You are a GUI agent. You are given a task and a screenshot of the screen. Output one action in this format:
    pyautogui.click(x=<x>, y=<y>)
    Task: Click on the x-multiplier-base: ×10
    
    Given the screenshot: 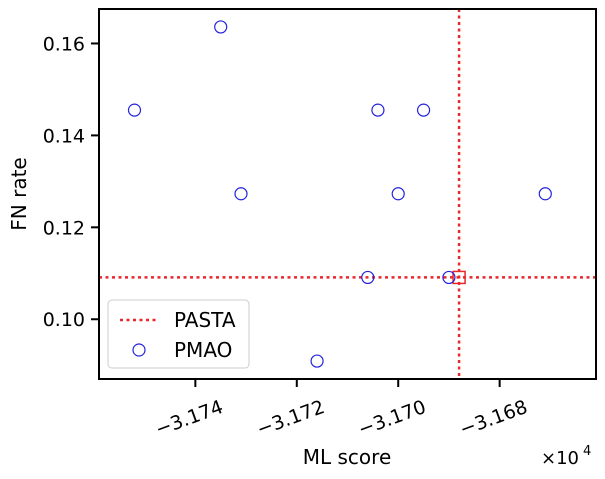 What is the action you would take?
    pyautogui.click(x=560, y=458)
    